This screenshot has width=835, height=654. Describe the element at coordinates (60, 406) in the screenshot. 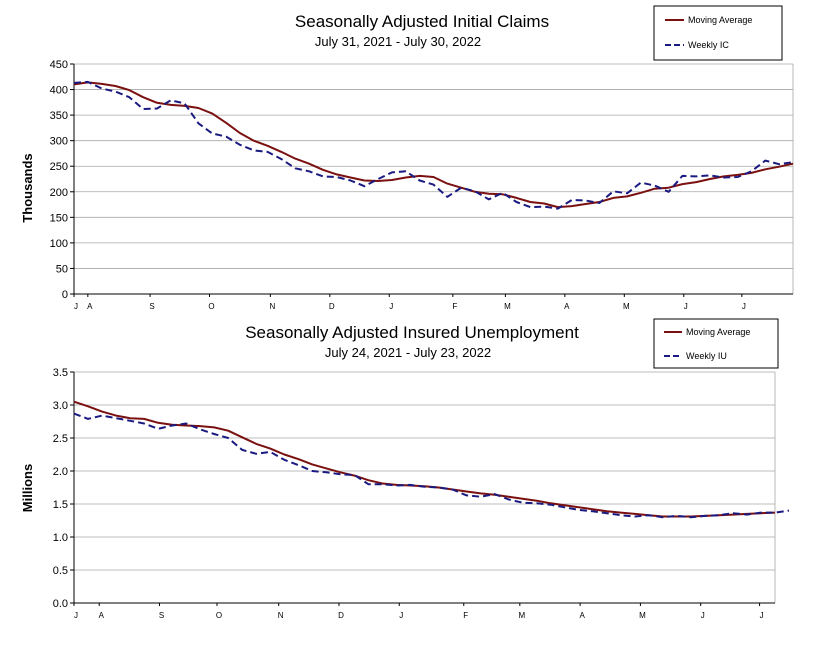

I see `chart2-y-tick-label: 3.0` at that location.